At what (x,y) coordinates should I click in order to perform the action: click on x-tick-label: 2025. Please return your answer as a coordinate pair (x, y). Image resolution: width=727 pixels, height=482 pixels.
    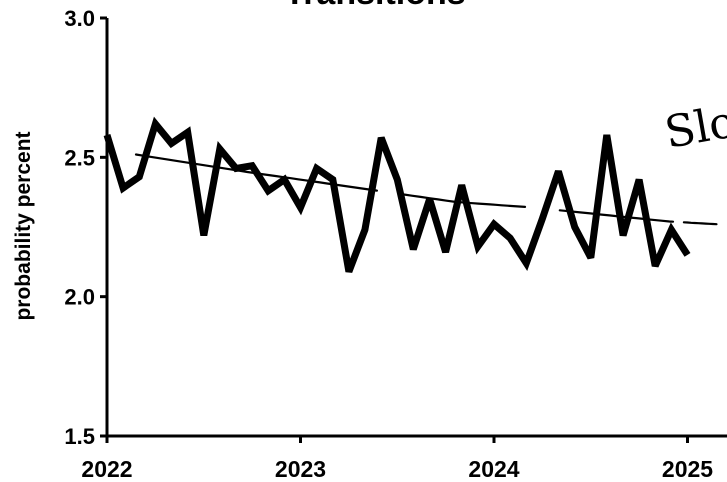
    Looking at the image, I should click on (687, 469).